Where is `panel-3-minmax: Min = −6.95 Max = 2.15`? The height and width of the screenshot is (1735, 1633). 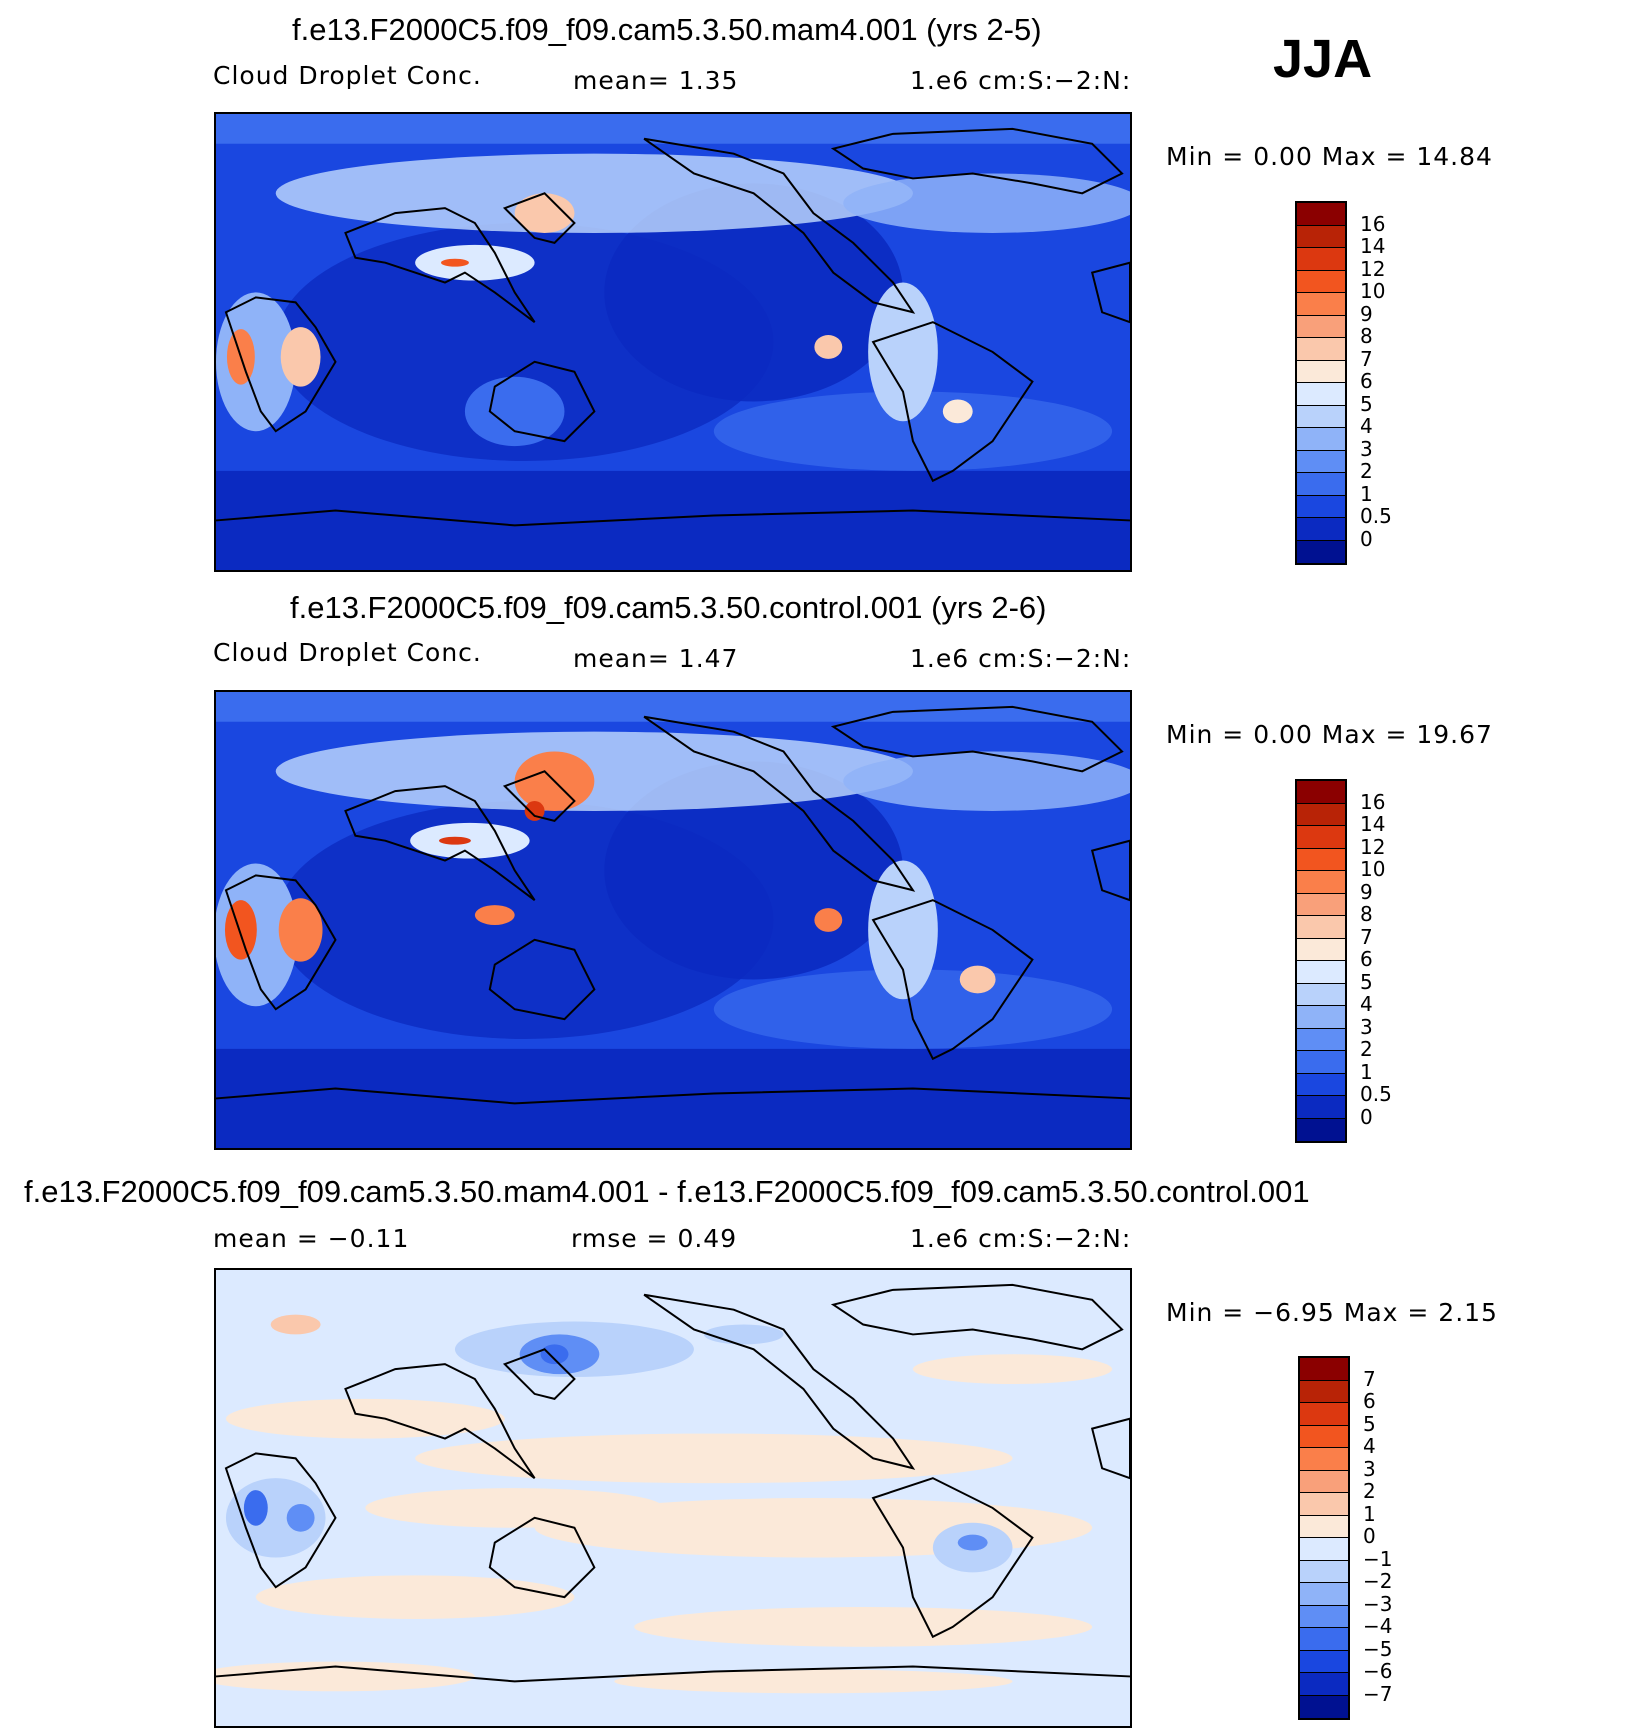
panel-3-minmax: Min = −6.95 Max = 2.15 is located at coordinates (1332, 1312).